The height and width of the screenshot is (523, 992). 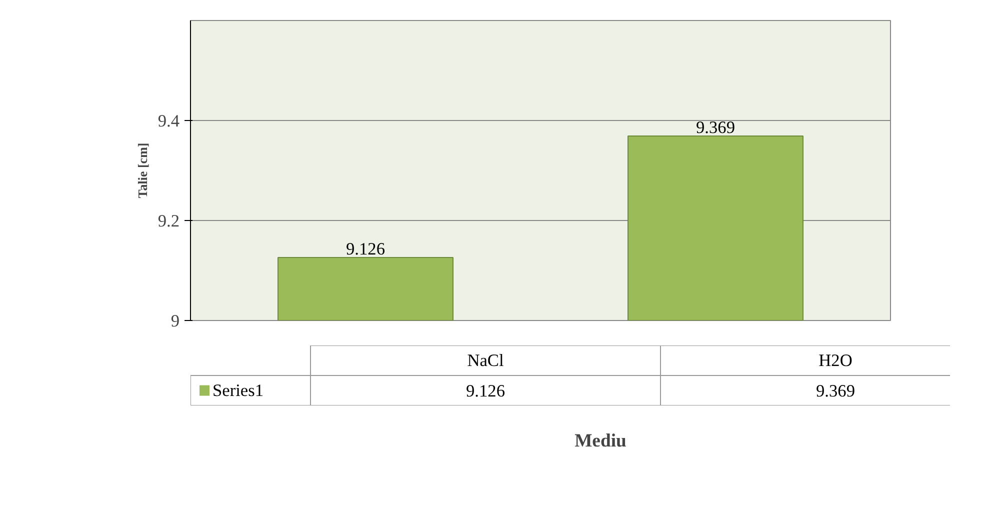 I want to click on y-tick-label: 9, so click(x=175, y=321).